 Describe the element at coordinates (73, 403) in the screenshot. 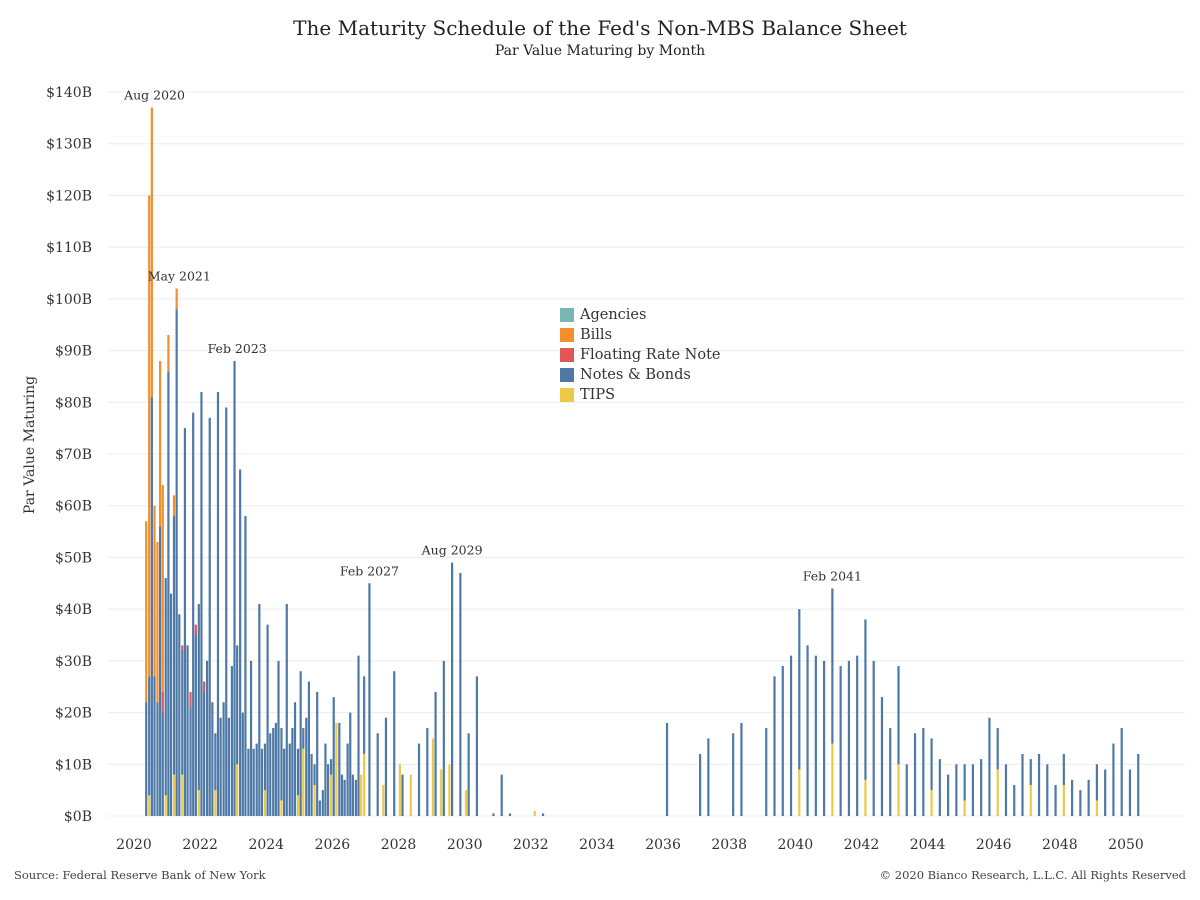

I see `y-tick-label: $80B` at that location.